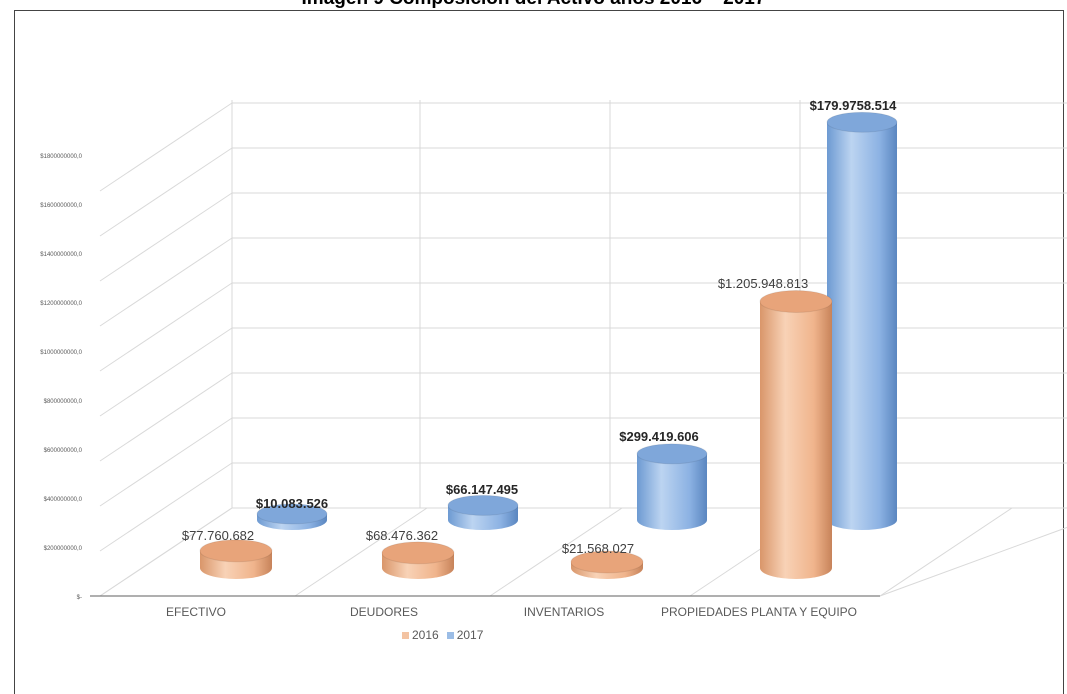  What do you see at coordinates (61, 157) in the screenshot?
I see `y-tick-label: $1800000000,0` at bounding box center [61, 157].